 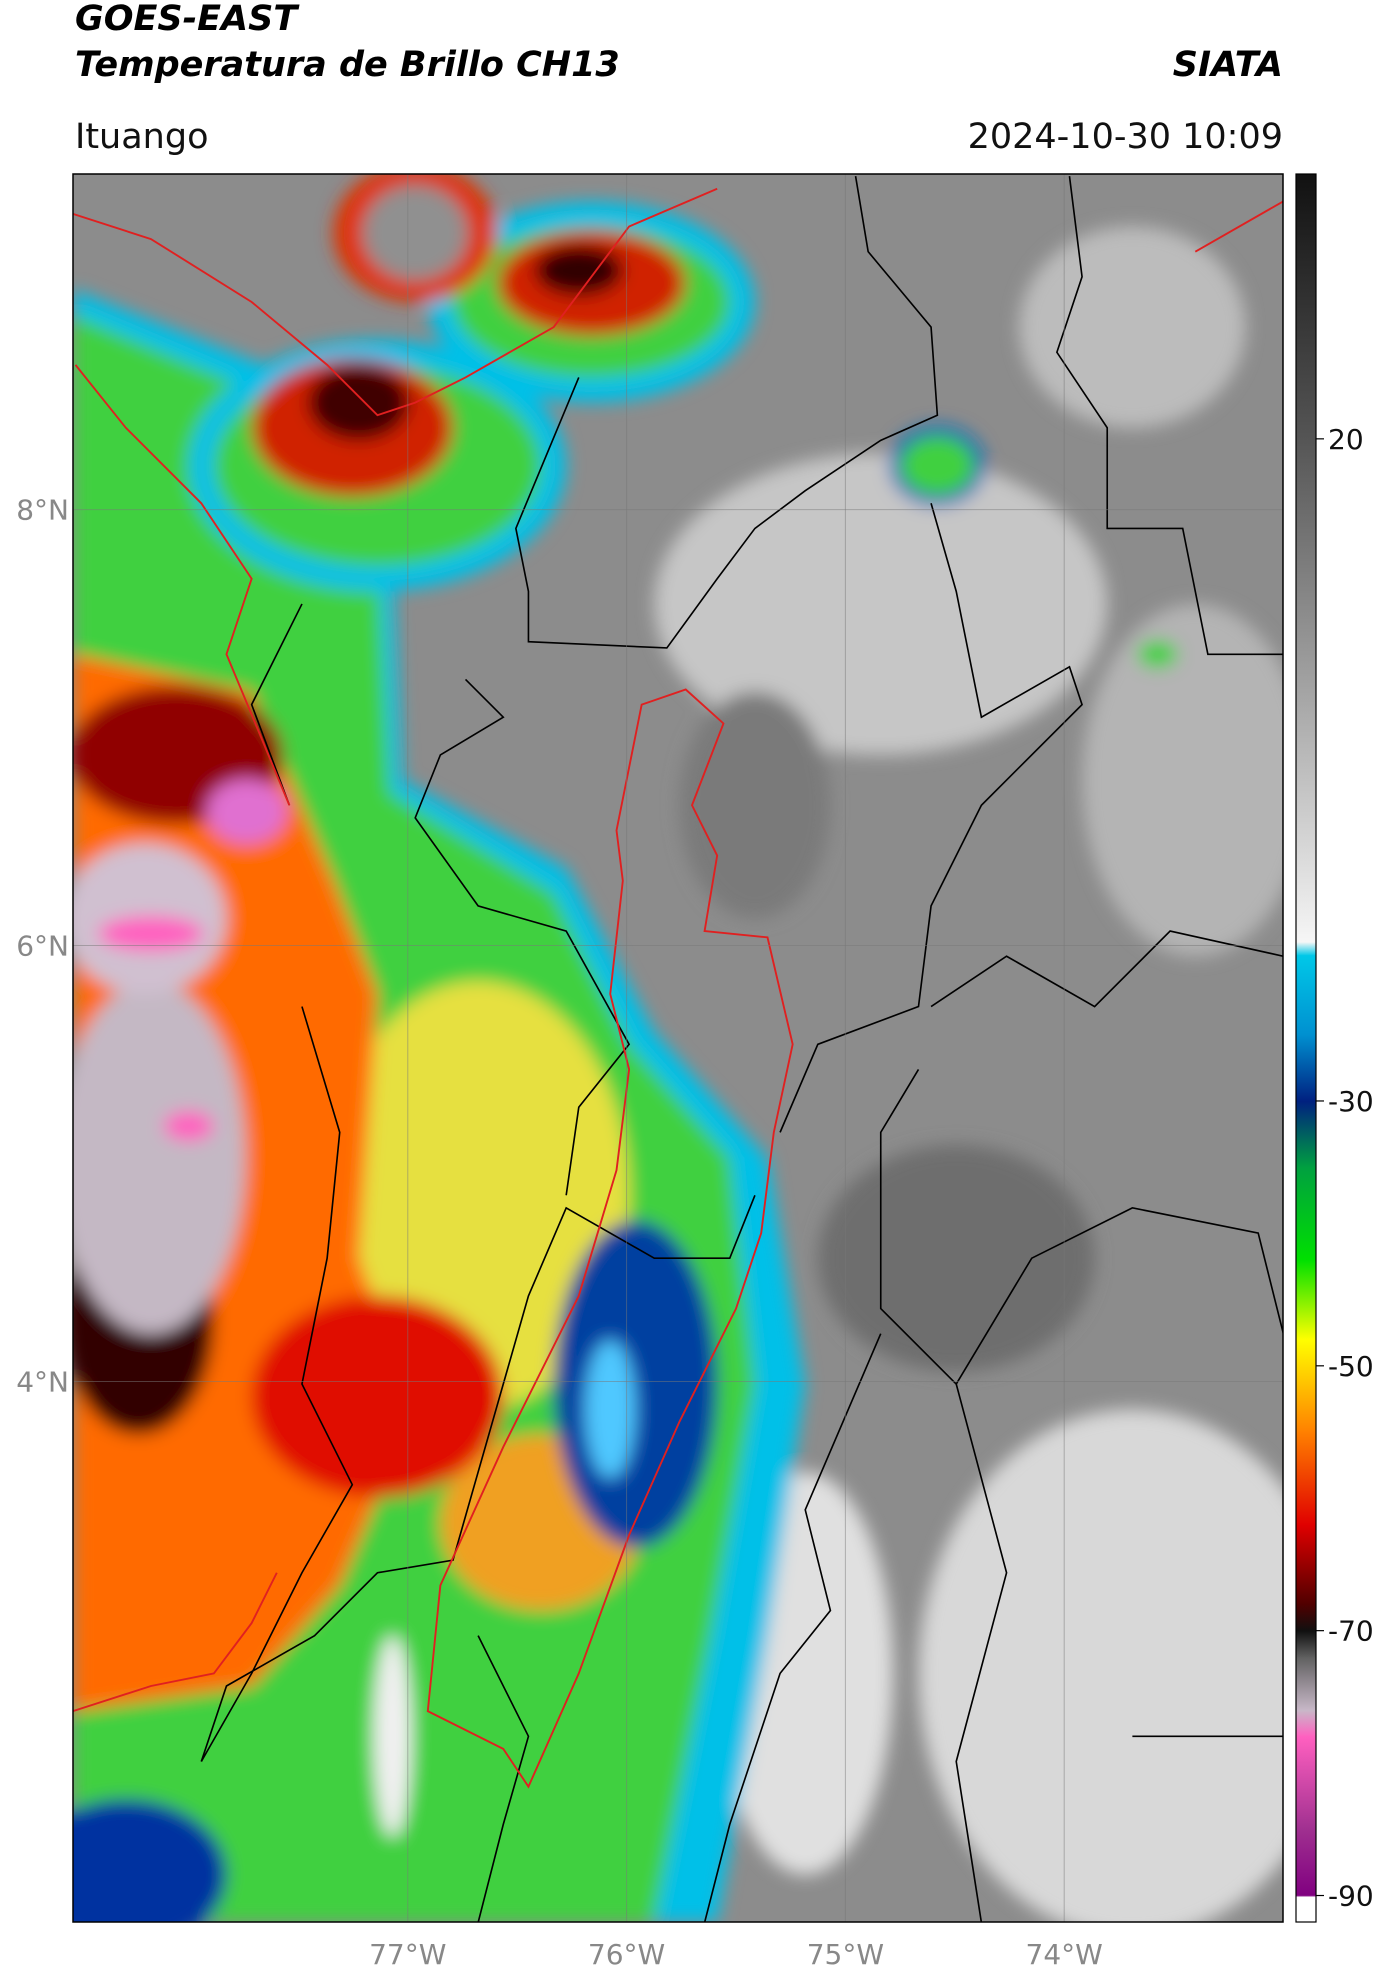 What do you see at coordinates (1064, 1954) in the screenshot?
I see `x-tick-label: 74°W` at bounding box center [1064, 1954].